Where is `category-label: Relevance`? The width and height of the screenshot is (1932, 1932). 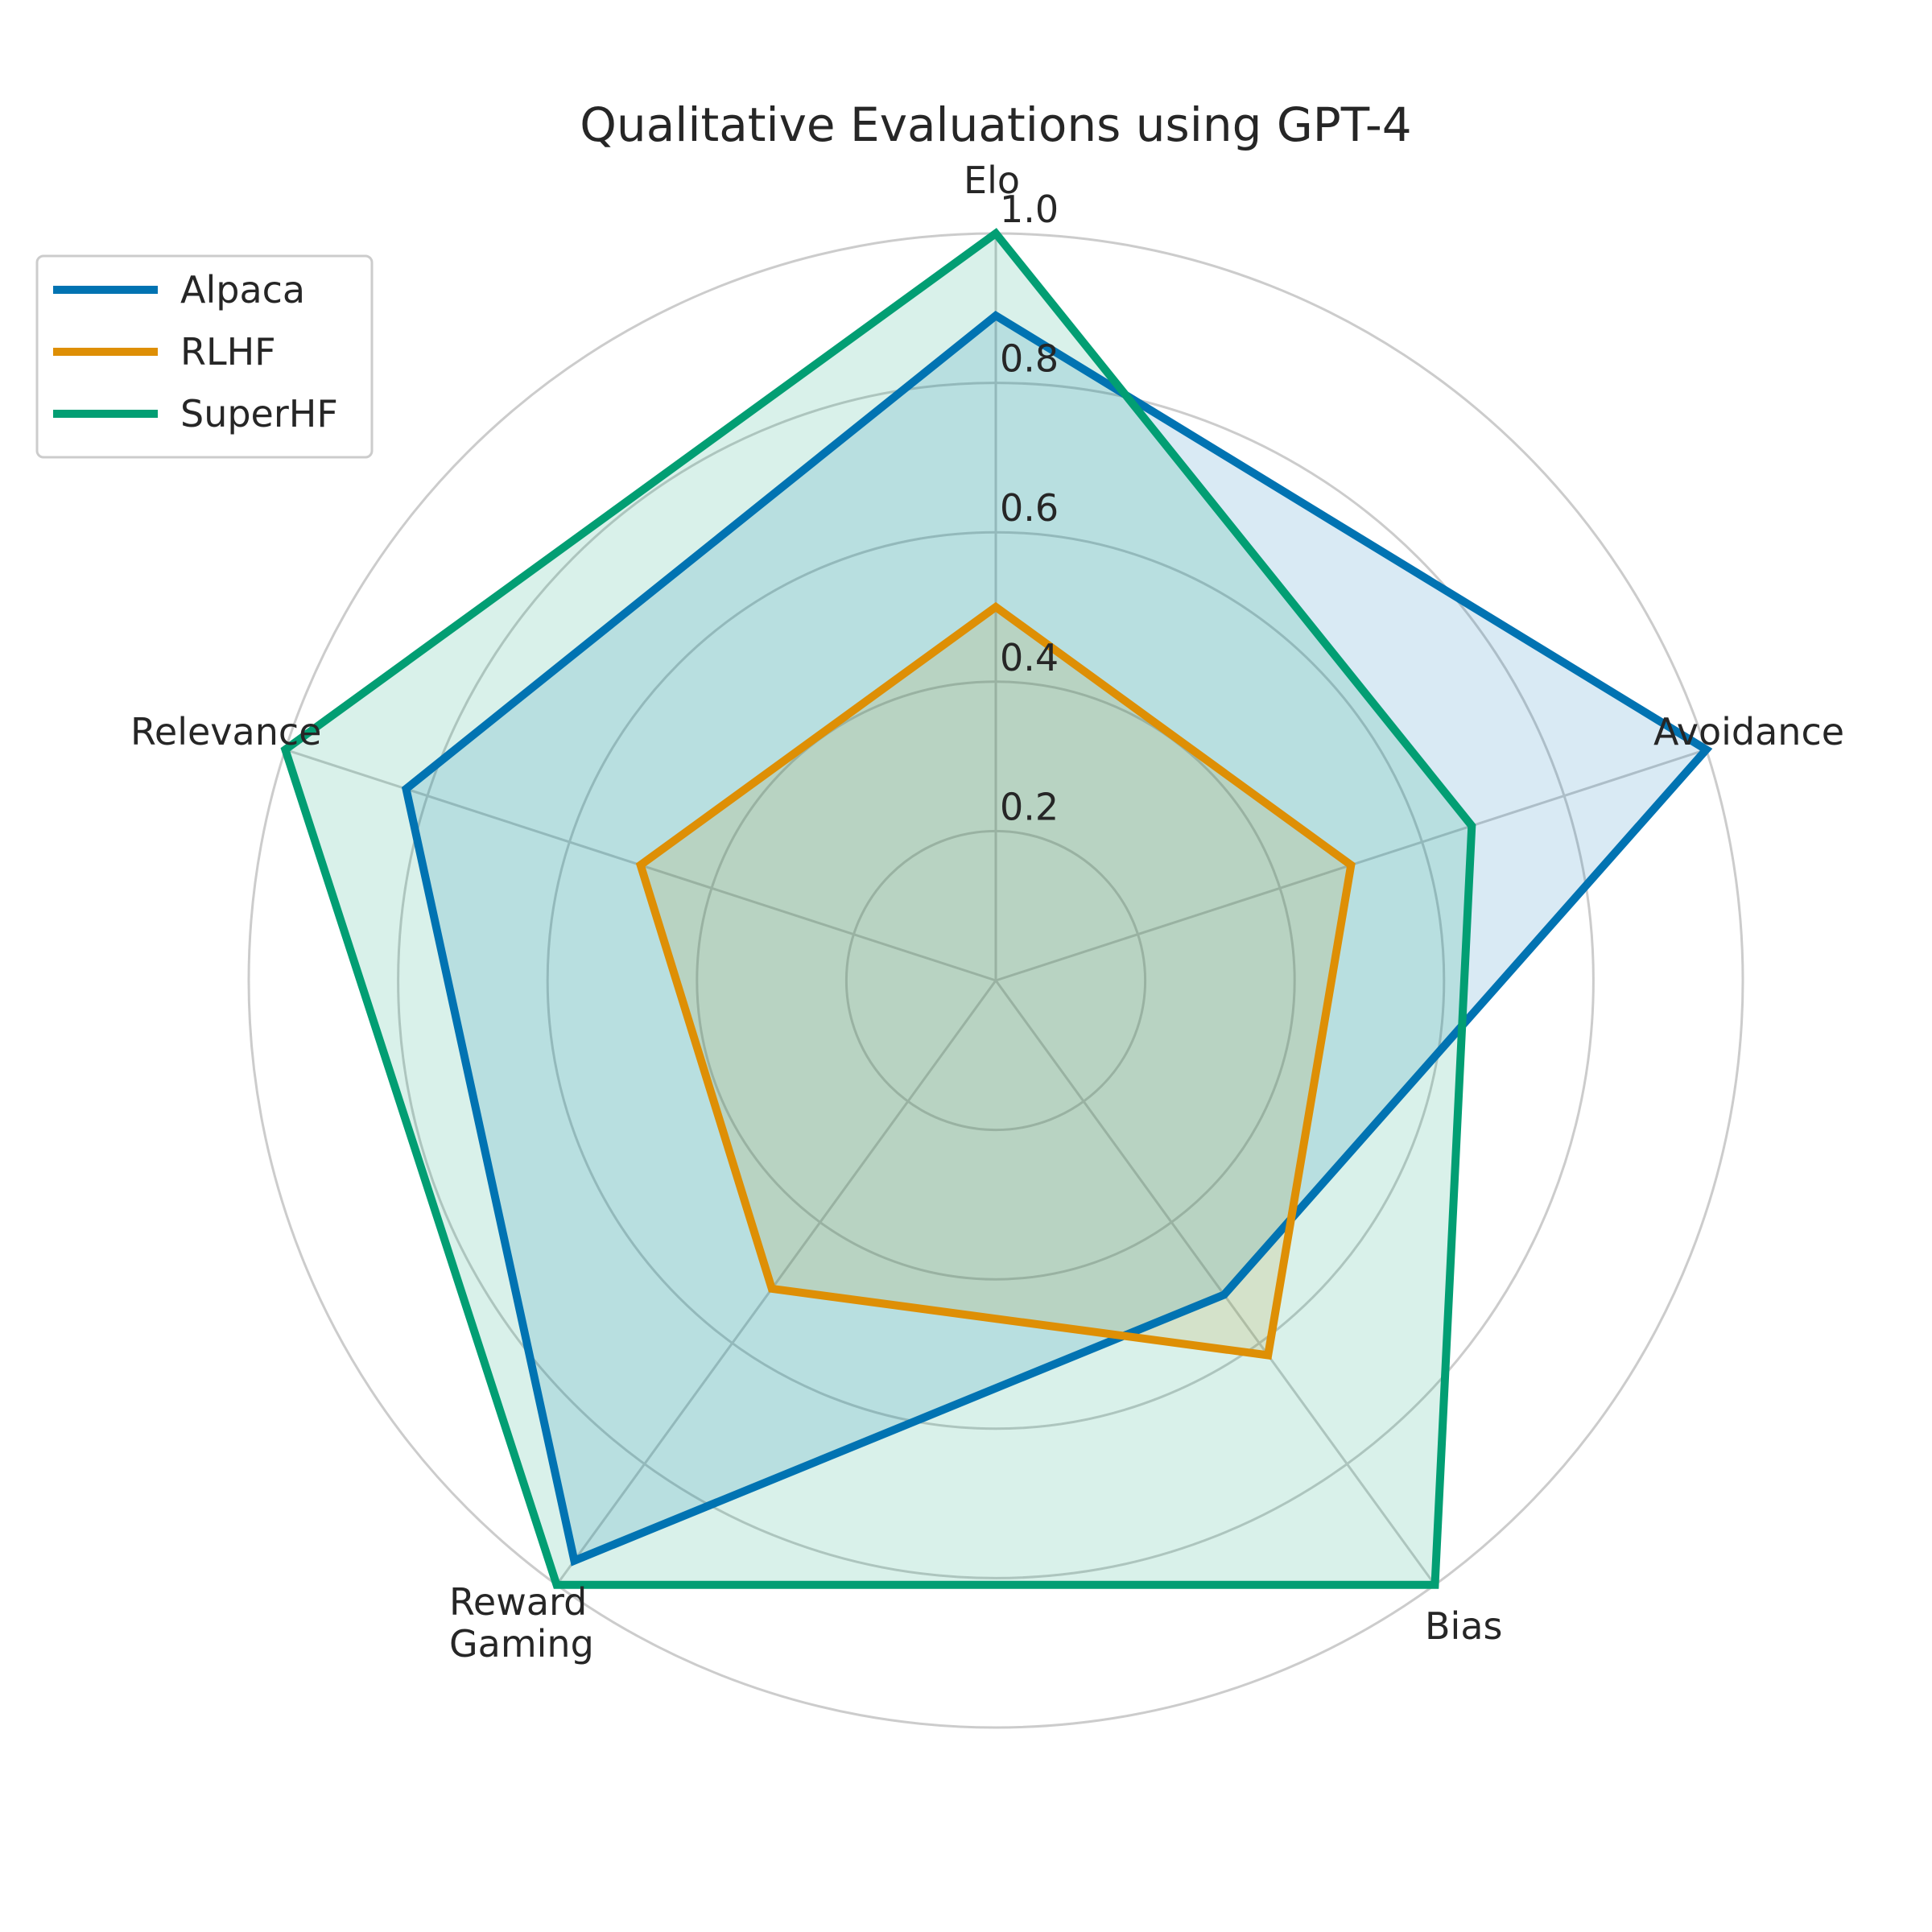 category-label: Relevance is located at coordinates (225, 731).